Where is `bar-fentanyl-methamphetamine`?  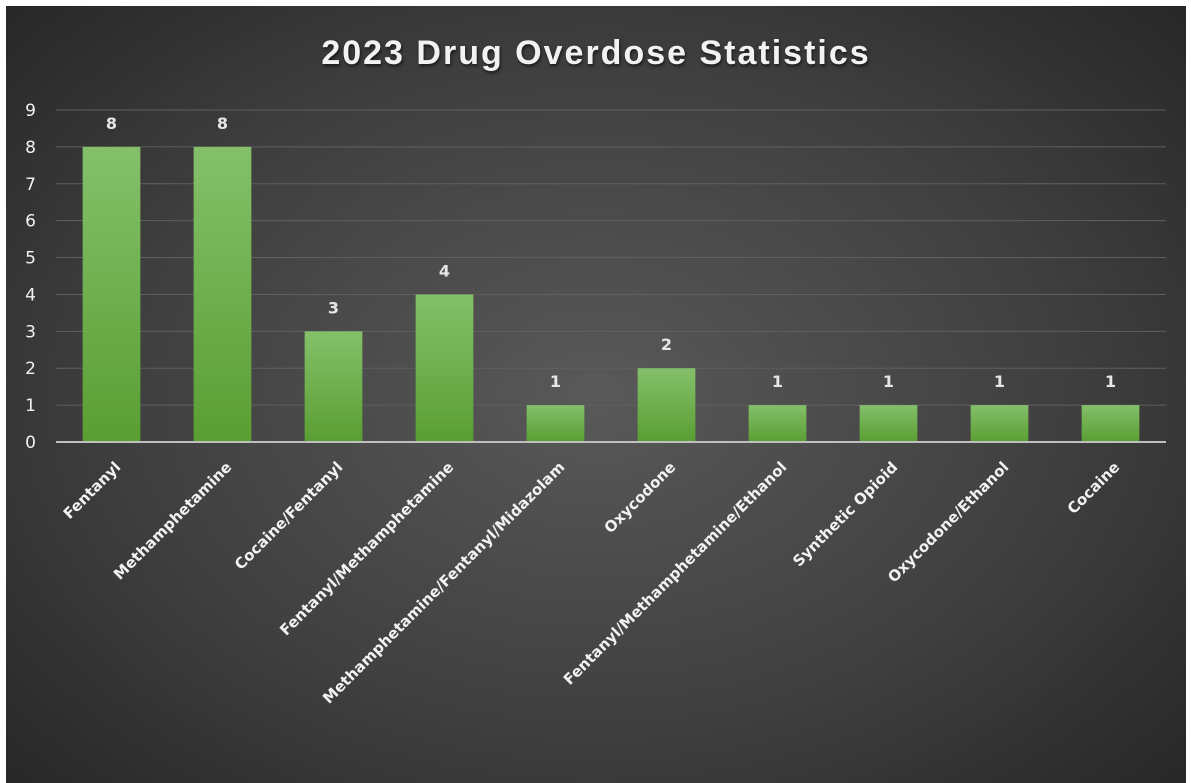 bar-fentanyl-methamphetamine is located at coordinates (445, 368).